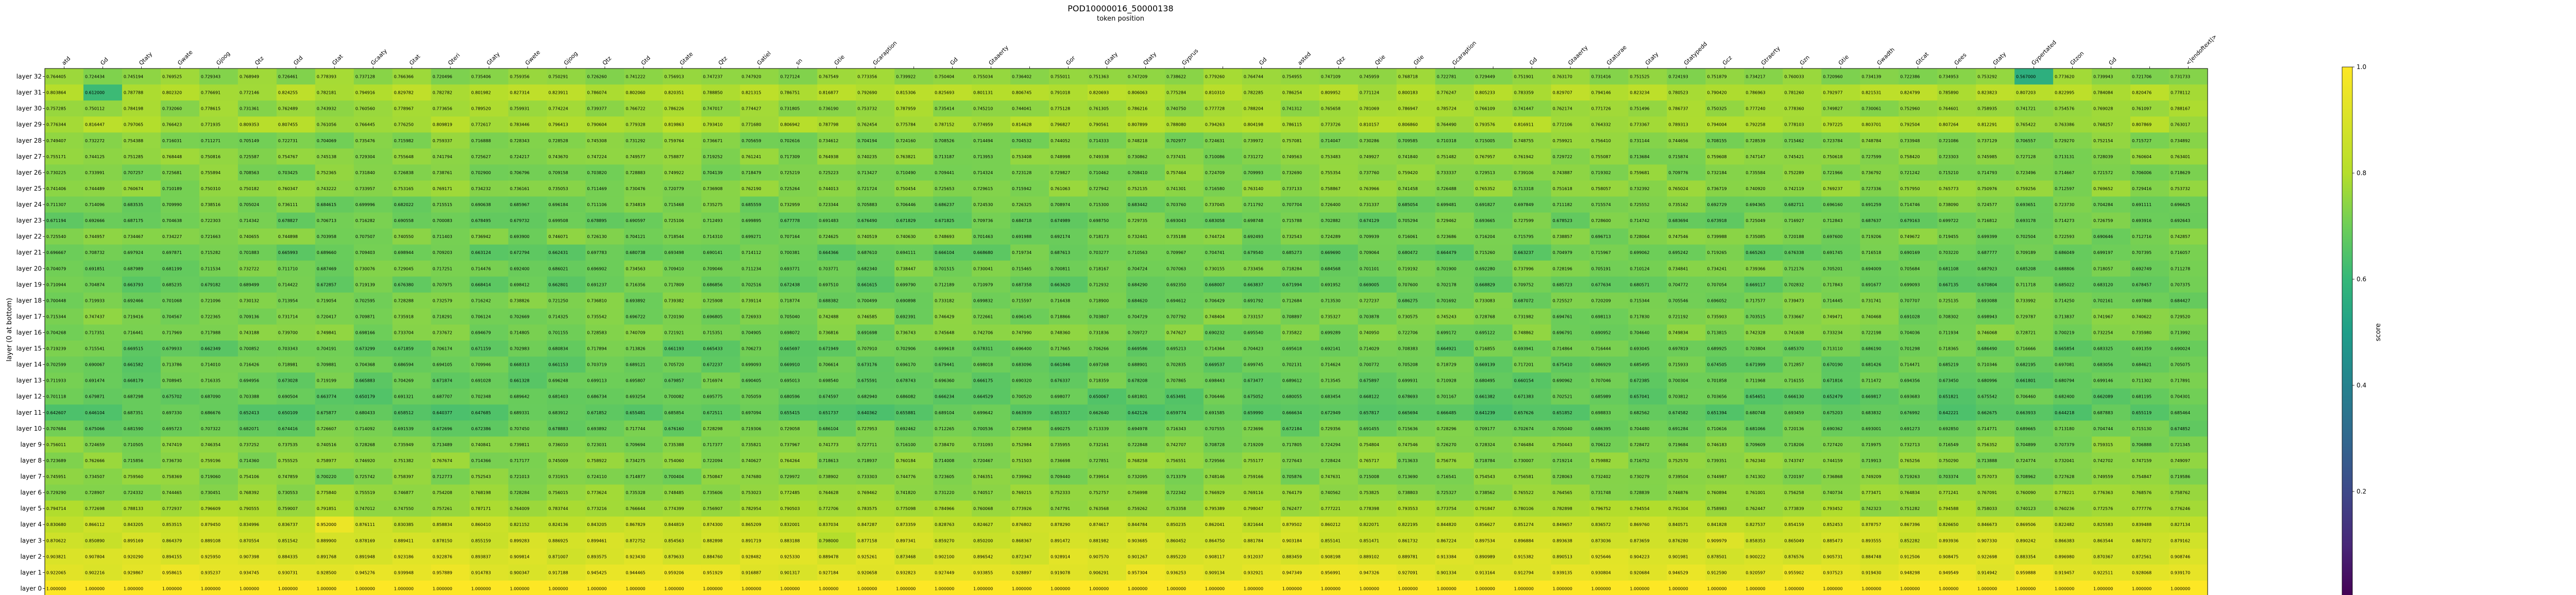  Describe the element at coordinates (1832, 93) in the screenshot. I see `cell-value-label: 0.792977` at that location.